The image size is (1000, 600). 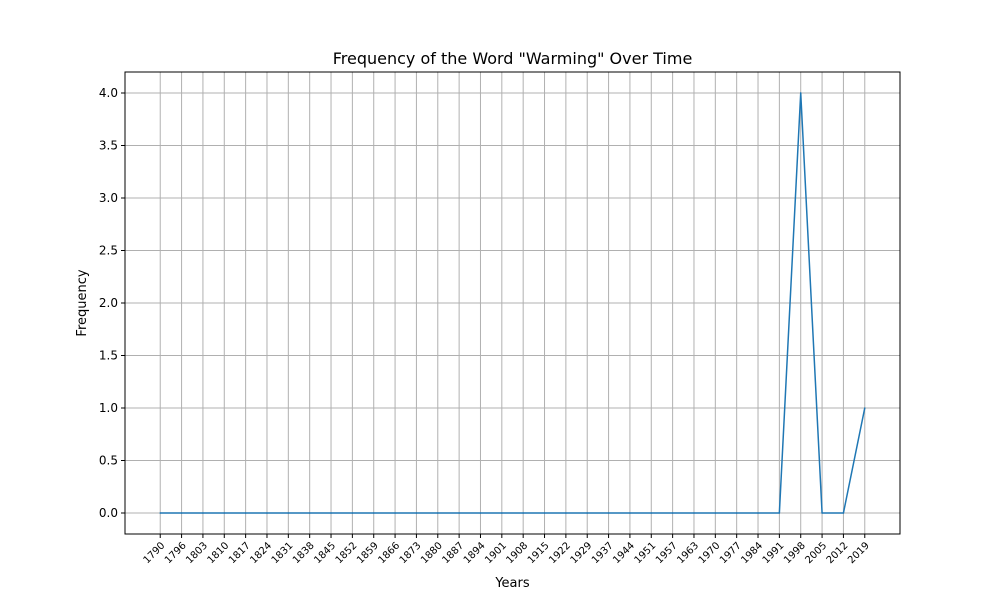 I want to click on x-tick-label: 1887, so click(x=453, y=553).